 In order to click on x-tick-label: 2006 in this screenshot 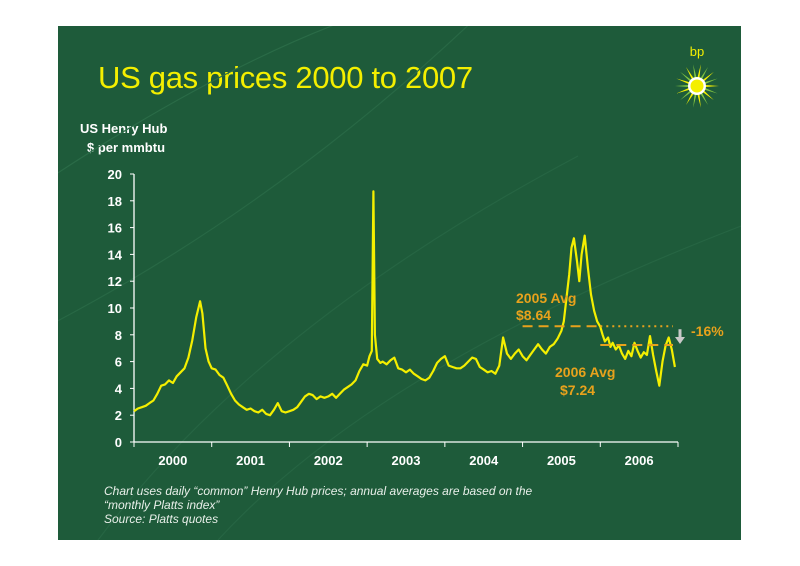, I will do `click(639, 460)`.